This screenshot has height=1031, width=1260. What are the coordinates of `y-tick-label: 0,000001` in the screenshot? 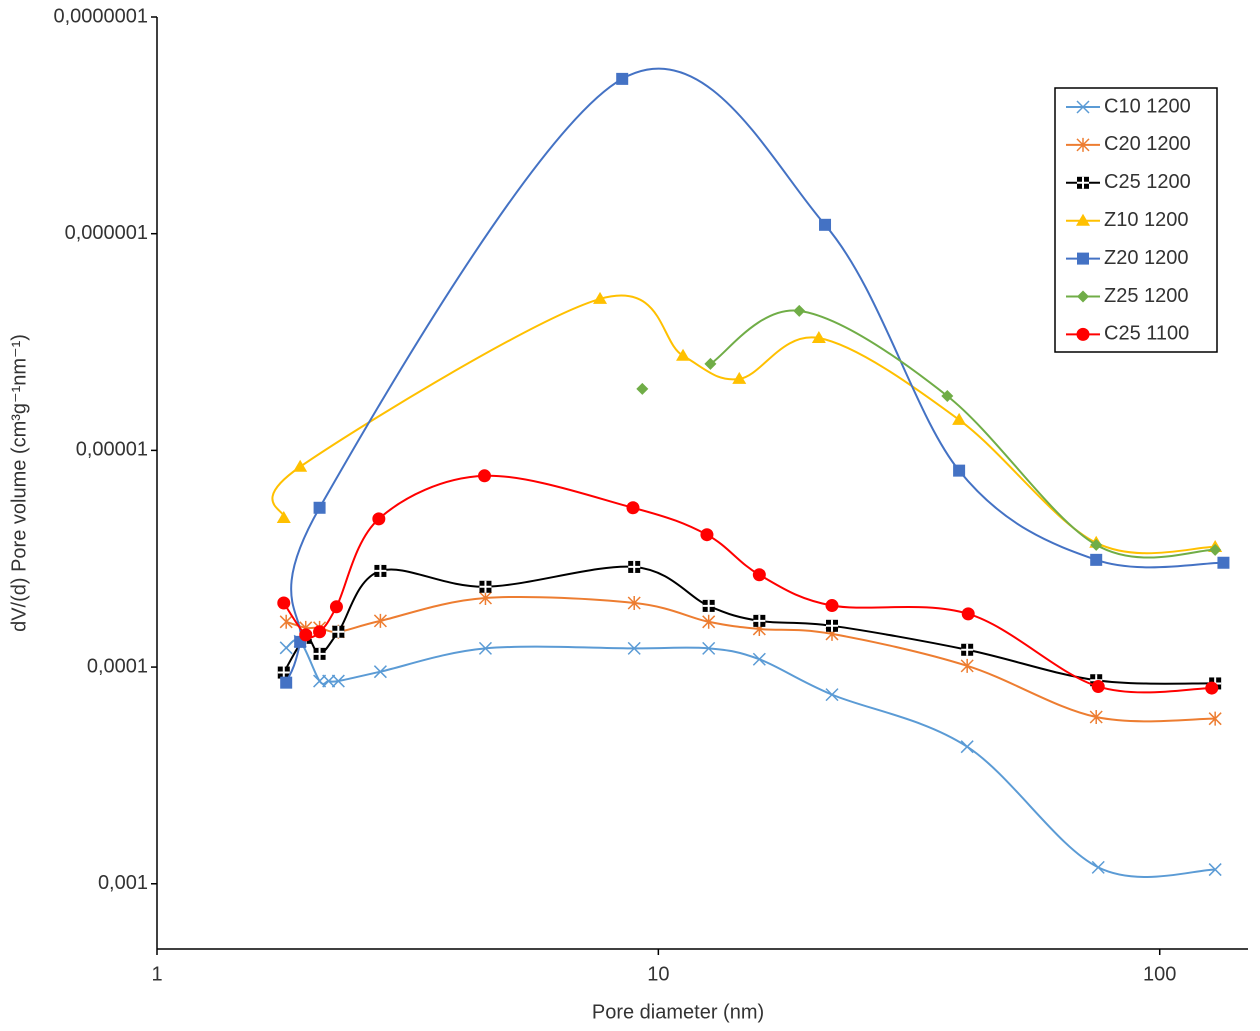 It's located at (106, 233).